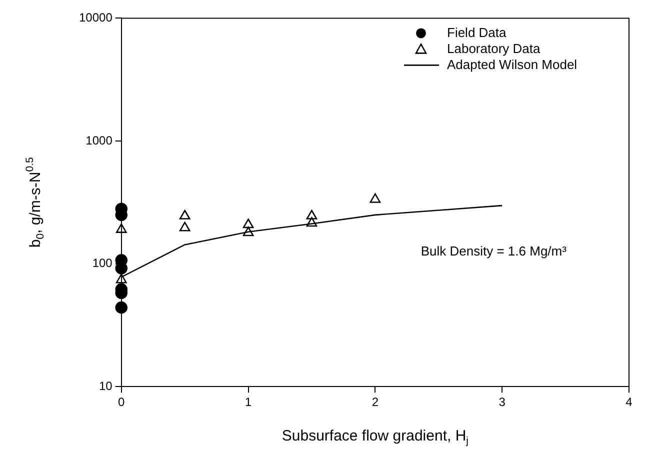 This screenshot has height=461, width=657. I want to click on annotation: Bulk Density = 1.6 Mg/m³, so click(494, 251).